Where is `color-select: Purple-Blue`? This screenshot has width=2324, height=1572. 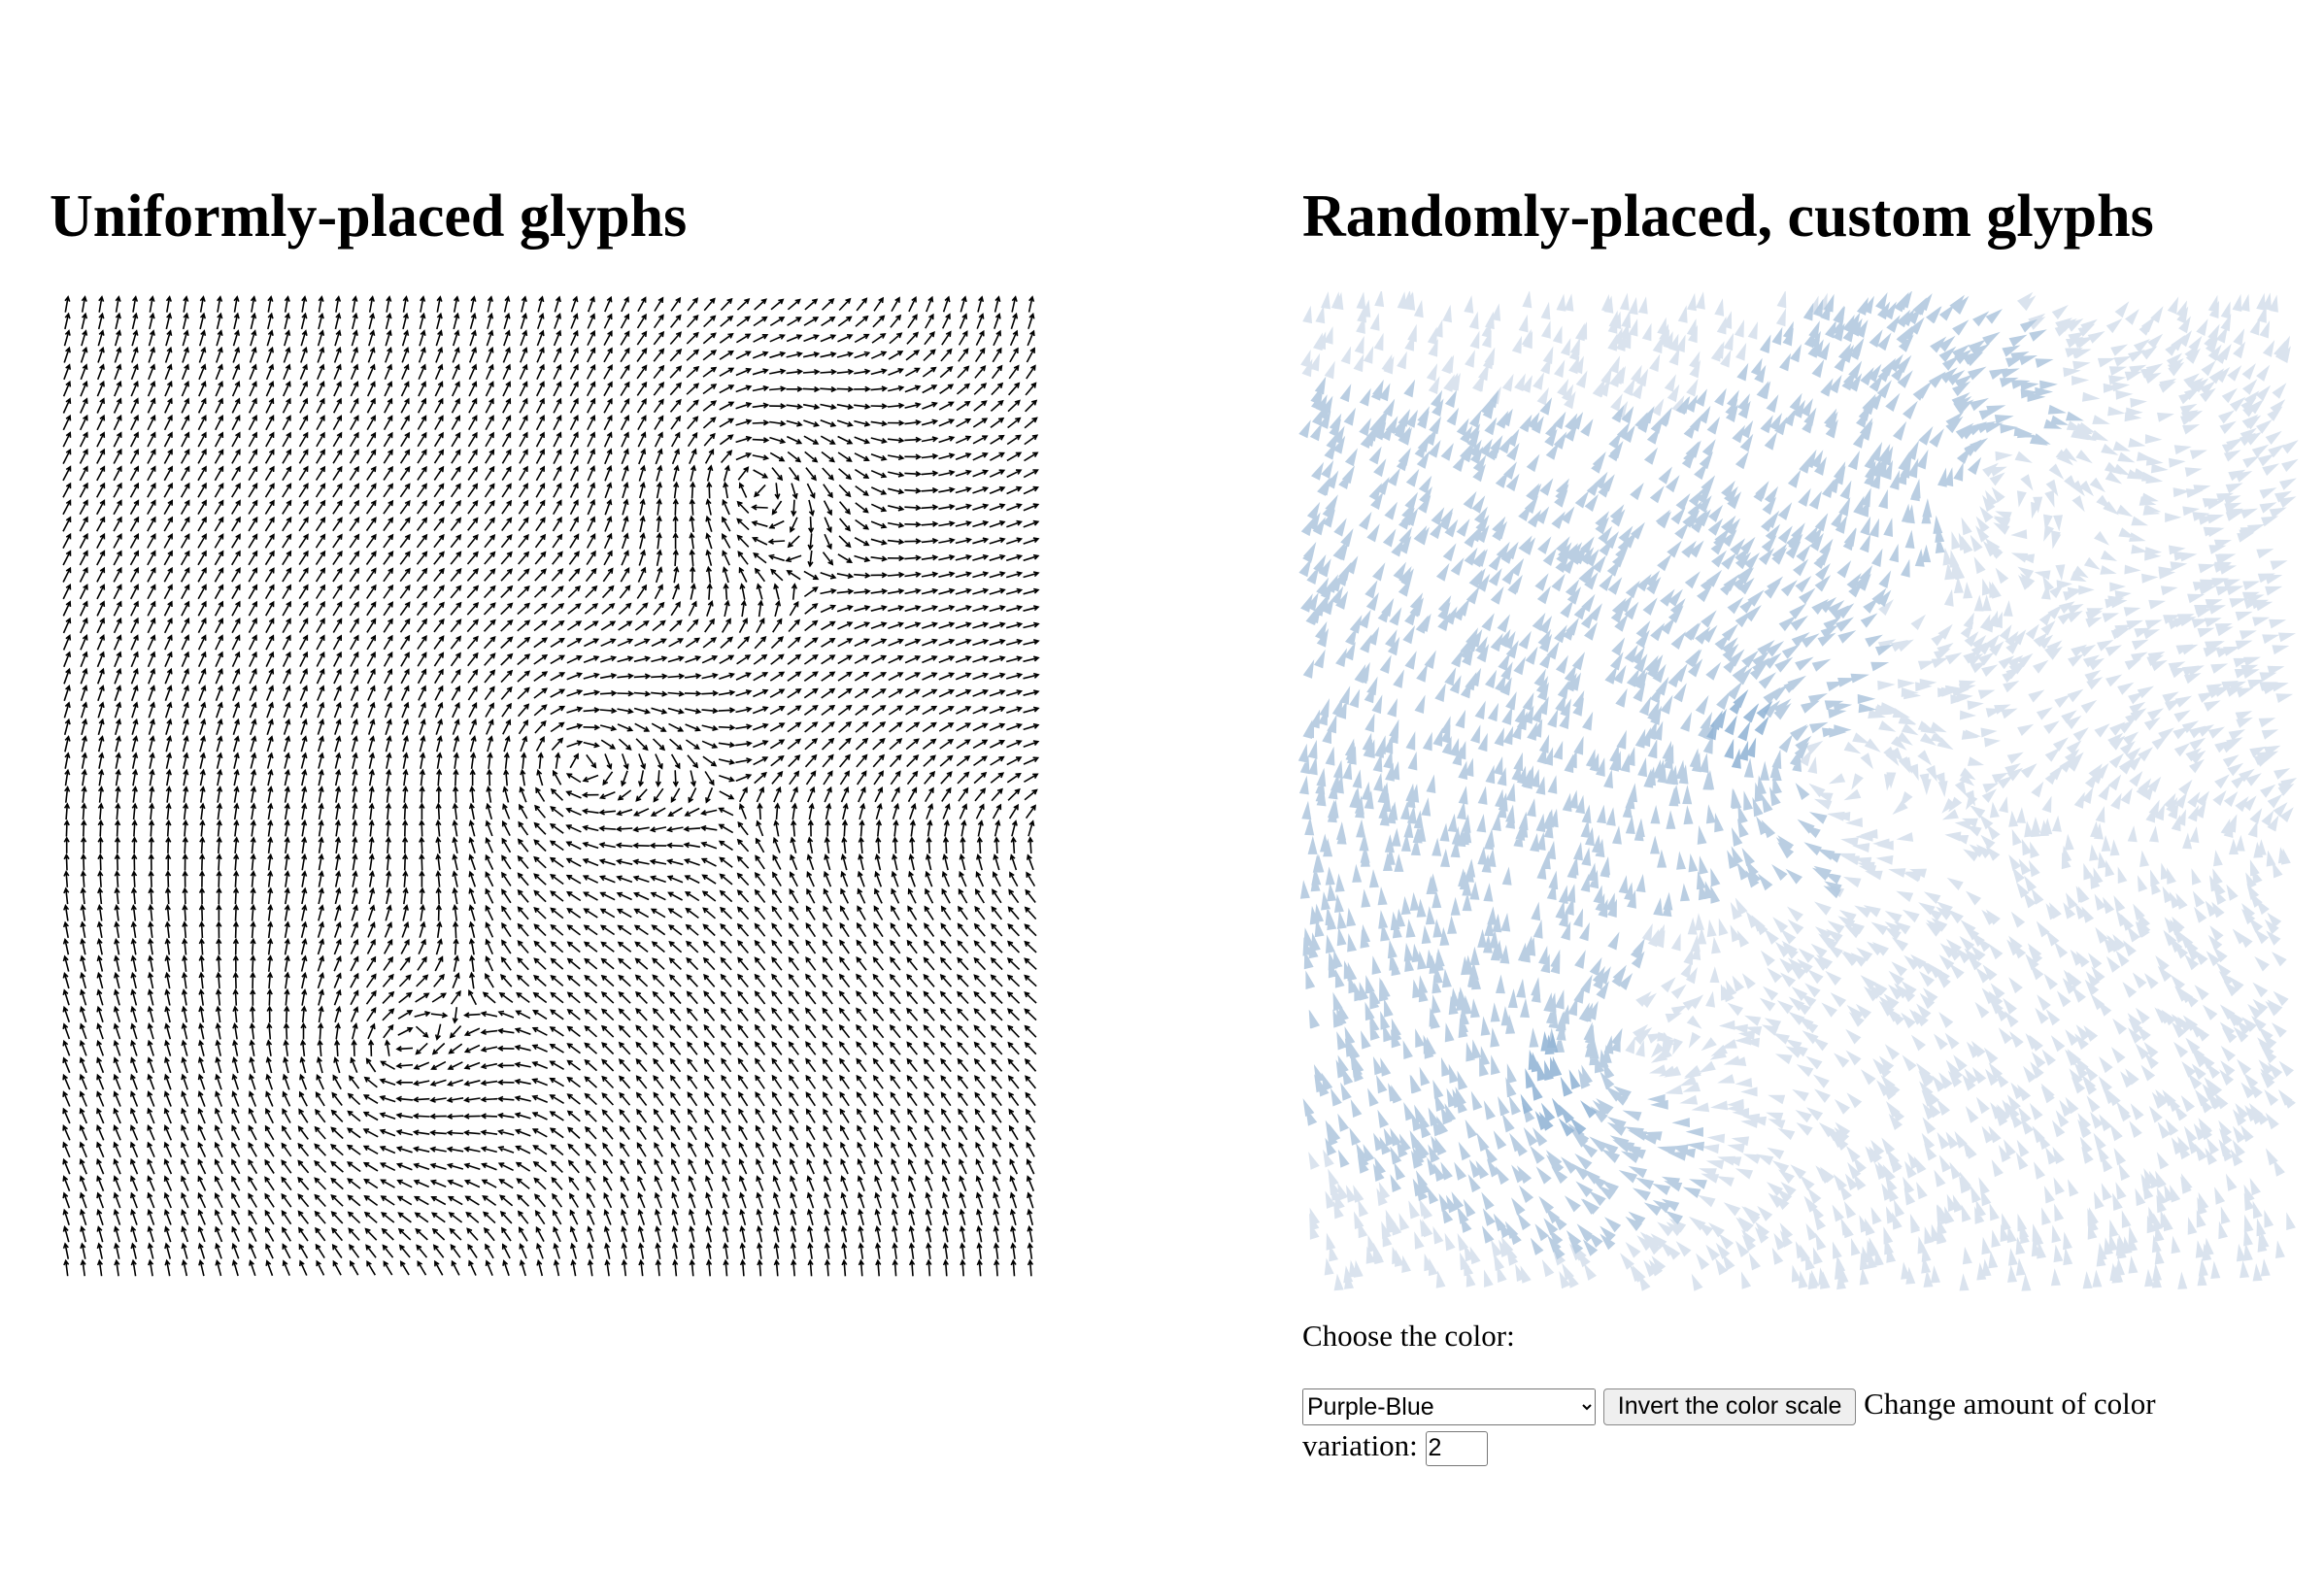
color-select: Purple-Blue is located at coordinates (1449, 1406).